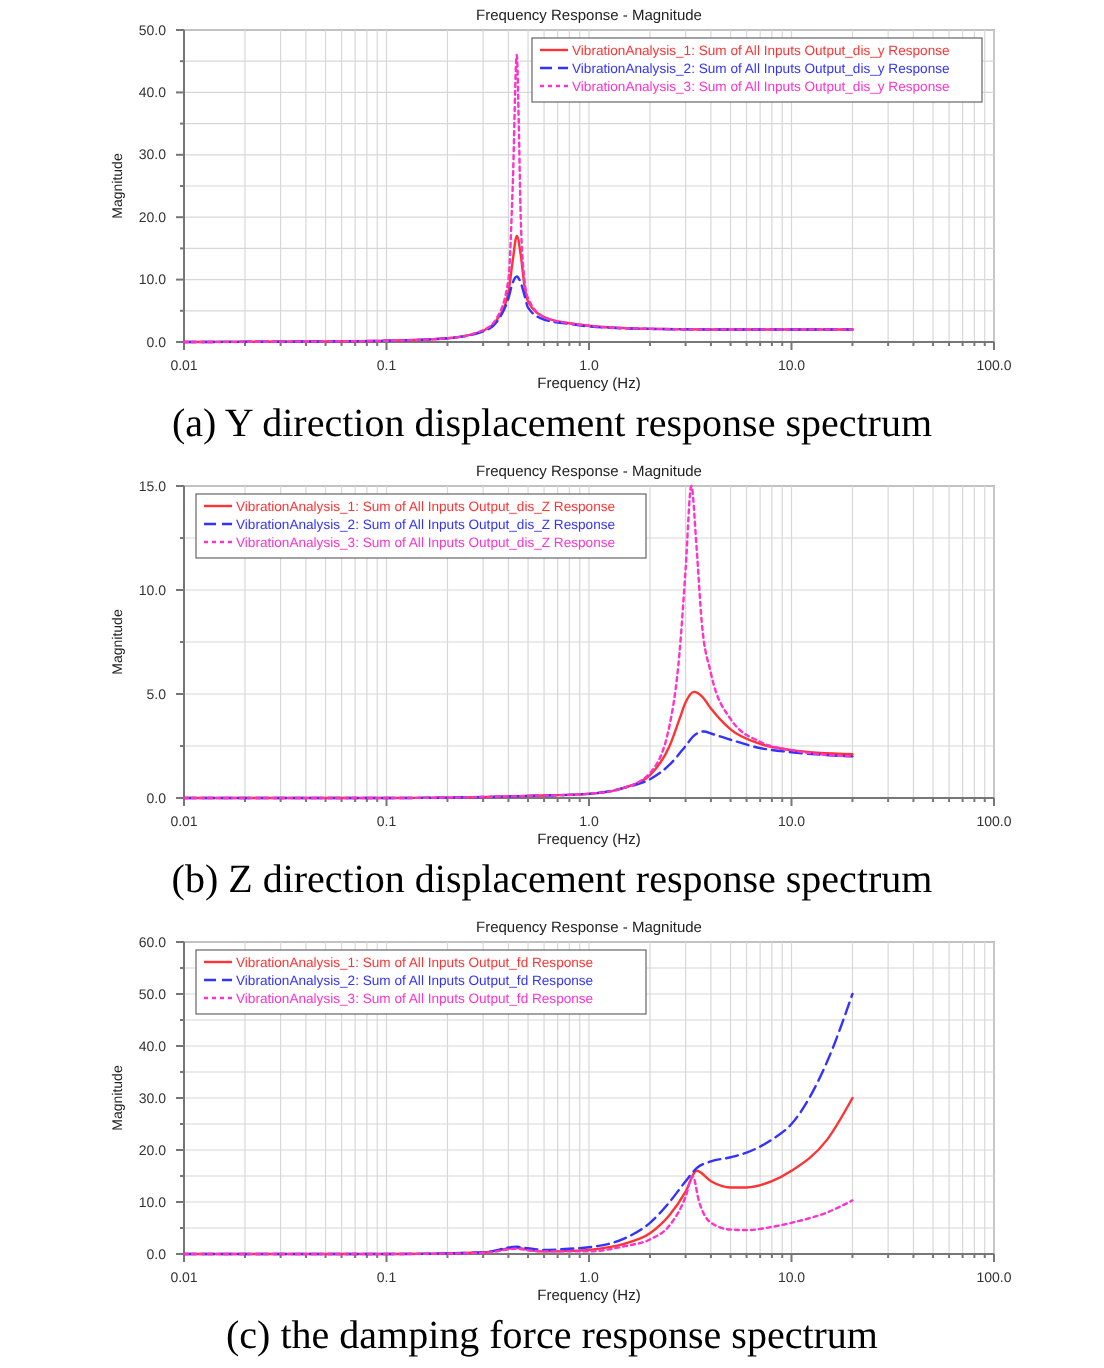 This screenshot has width=1104, height=1368. Describe the element at coordinates (552, 424) in the screenshot. I see `text: (a) Y direction displacement response spectrum` at that location.